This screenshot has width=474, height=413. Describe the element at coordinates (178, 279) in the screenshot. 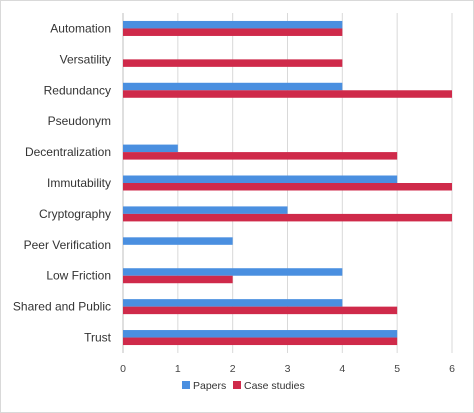

I see `bar-case-studies-low-friction` at that location.